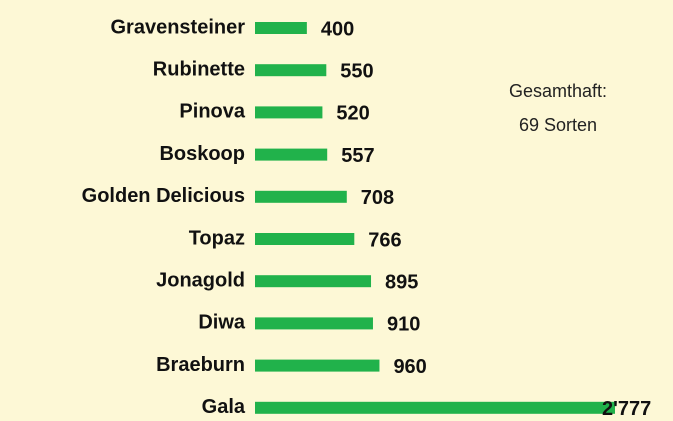  Describe the element at coordinates (409, 367) in the screenshot. I see `value-label: 960` at that location.